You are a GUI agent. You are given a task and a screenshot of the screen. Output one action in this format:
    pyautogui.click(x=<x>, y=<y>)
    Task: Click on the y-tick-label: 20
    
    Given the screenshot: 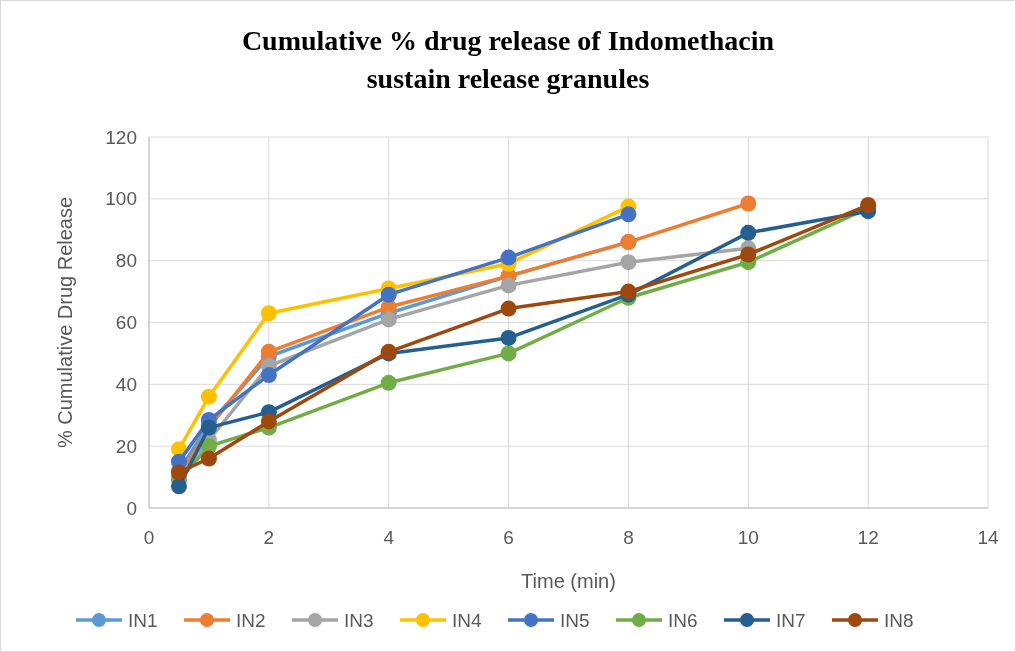 What is the action you would take?
    pyautogui.click(x=126, y=446)
    